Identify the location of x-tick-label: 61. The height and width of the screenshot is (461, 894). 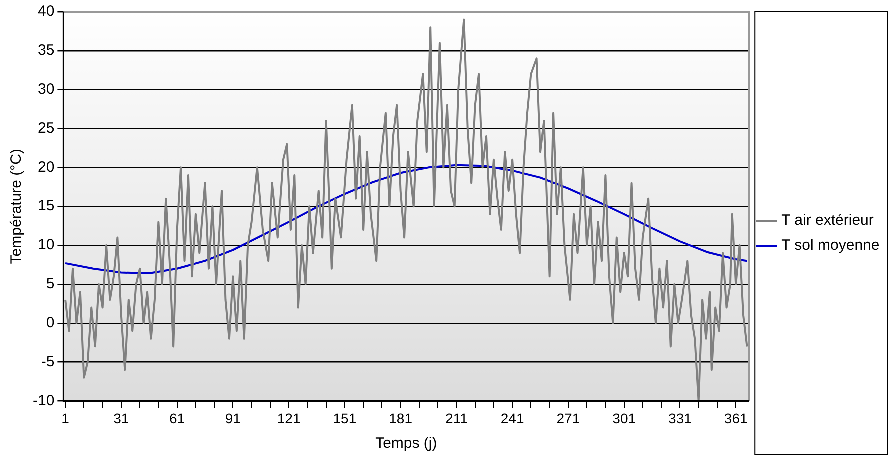
(178, 418).